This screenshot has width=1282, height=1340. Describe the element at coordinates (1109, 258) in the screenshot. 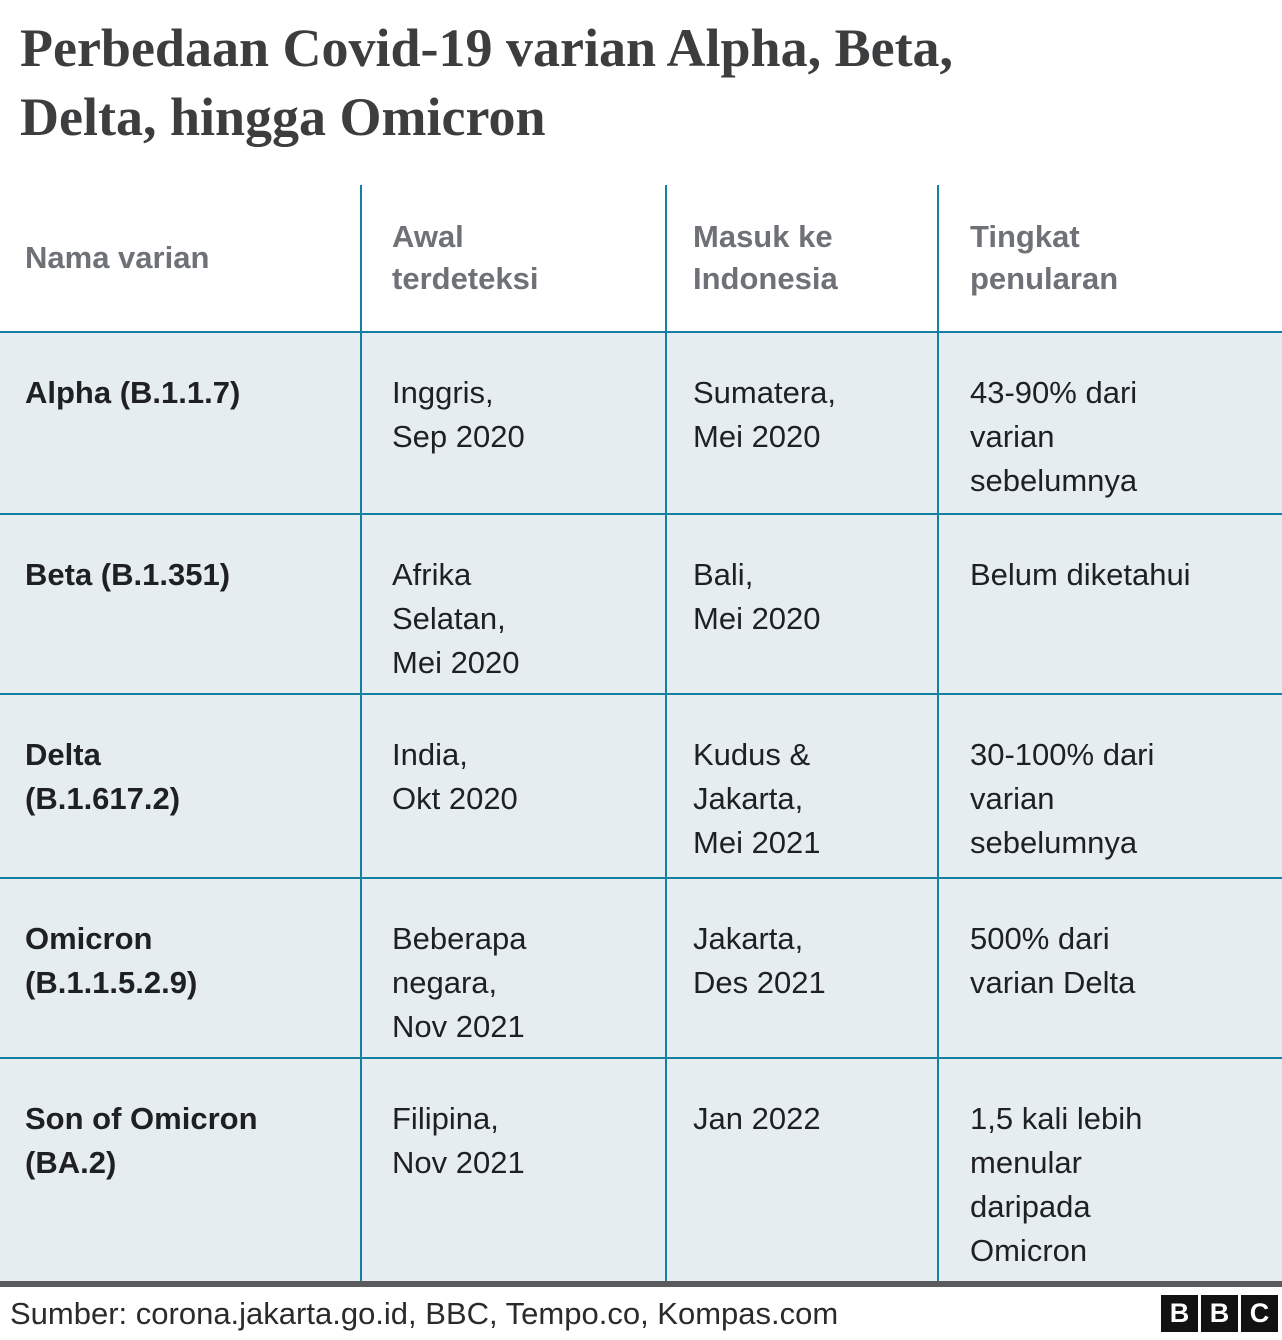

I see `column-header-tingkat-penularan: Tingkat penularan` at that location.